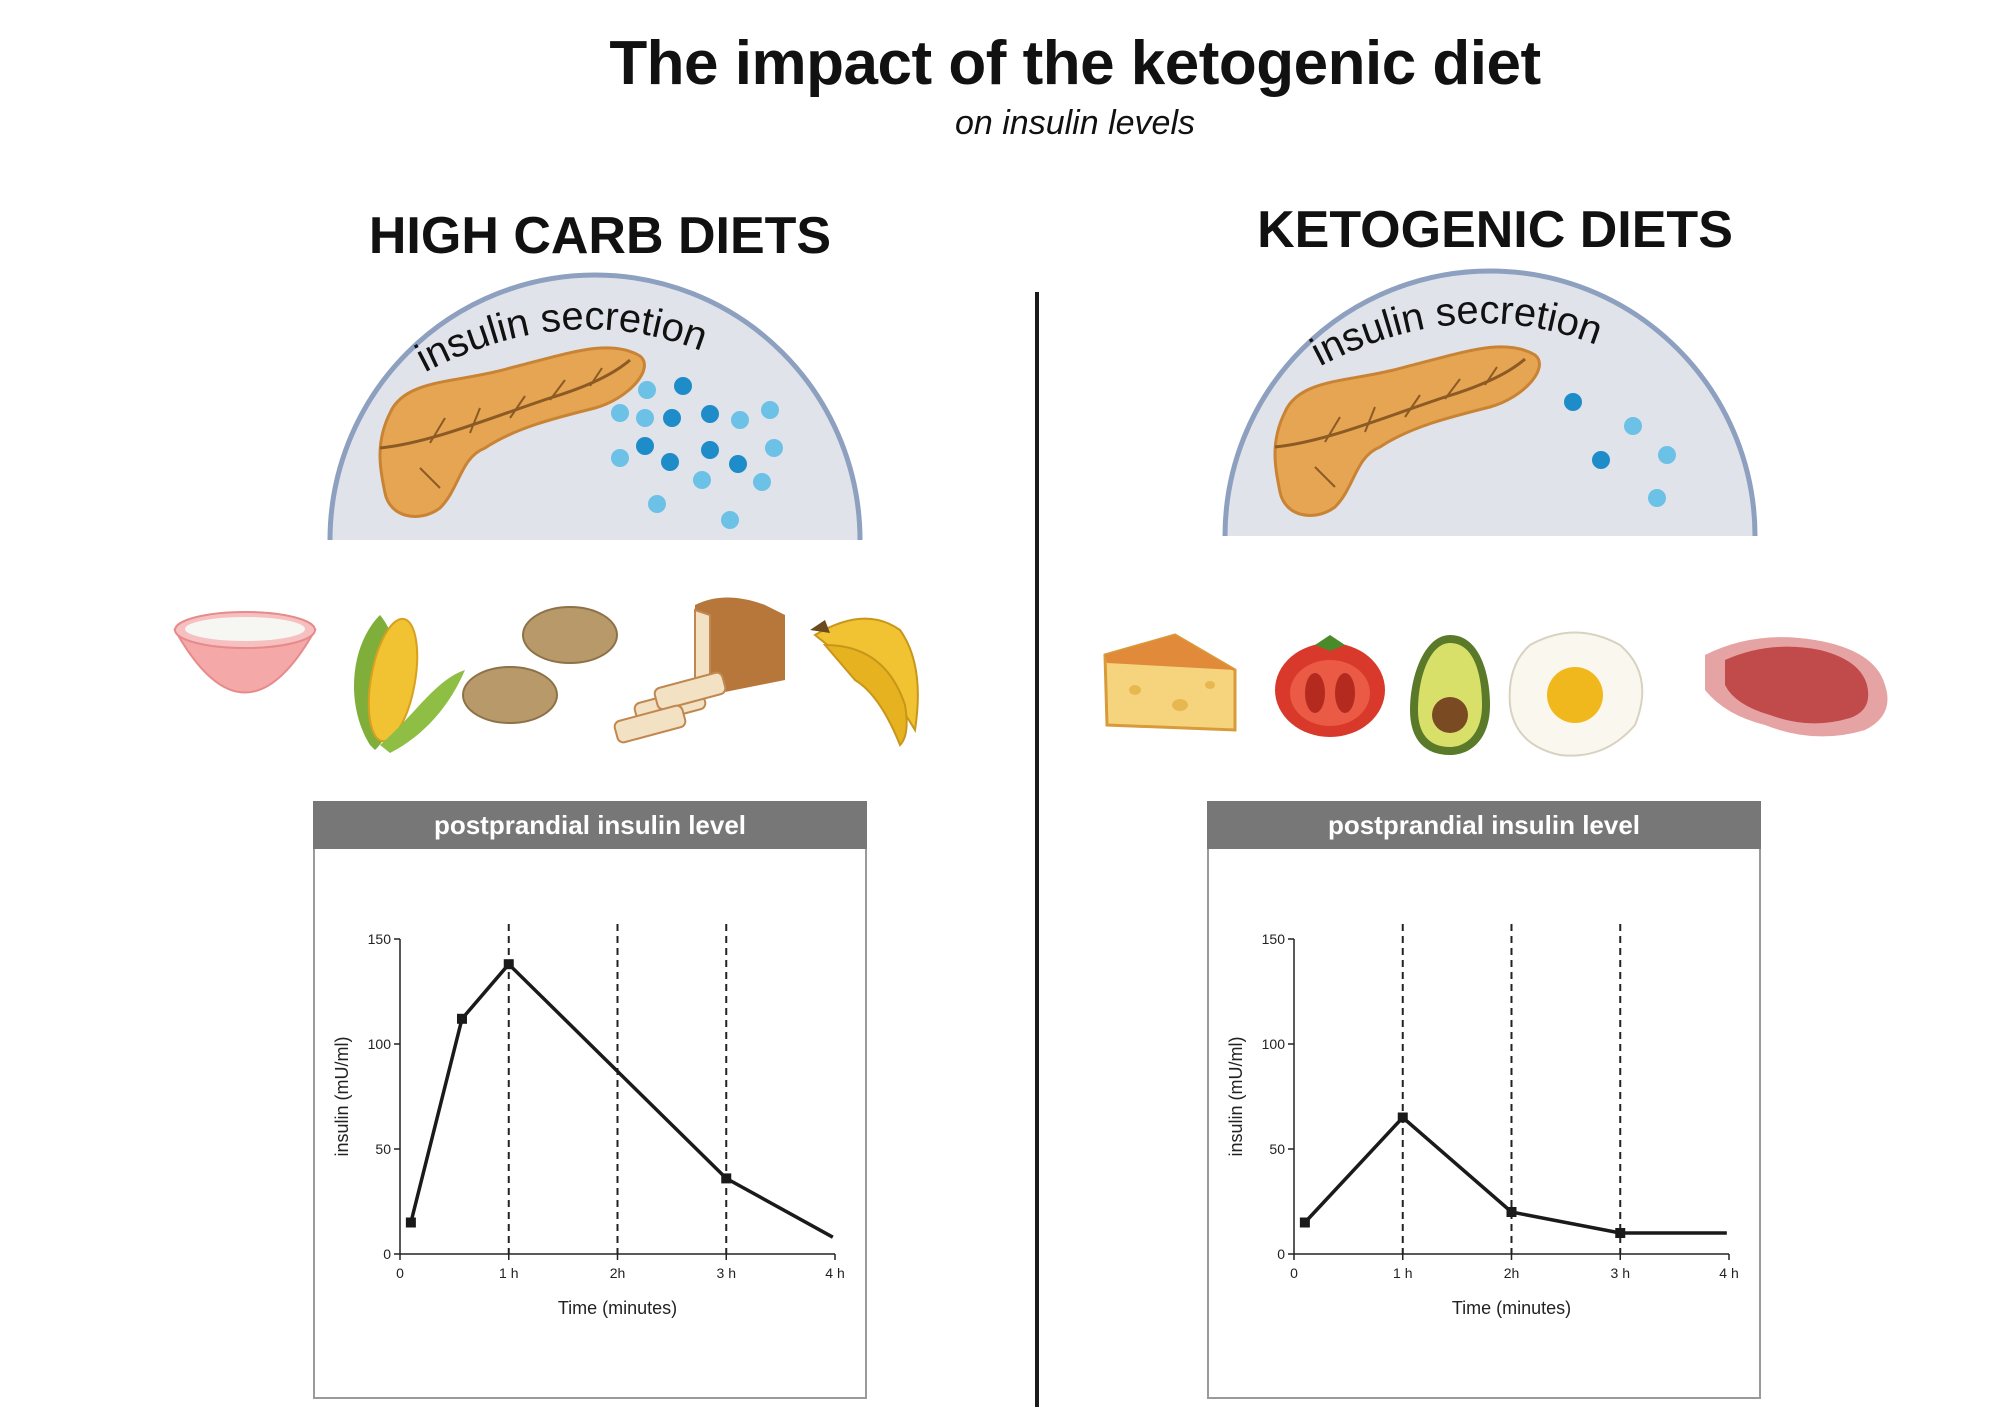 The image size is (2000, 1407). What do you see at coordinates (1484, 825) in the screenshot?
I see `right-chart-header: postprandial insulin level` at bounding box center [1484, 825].